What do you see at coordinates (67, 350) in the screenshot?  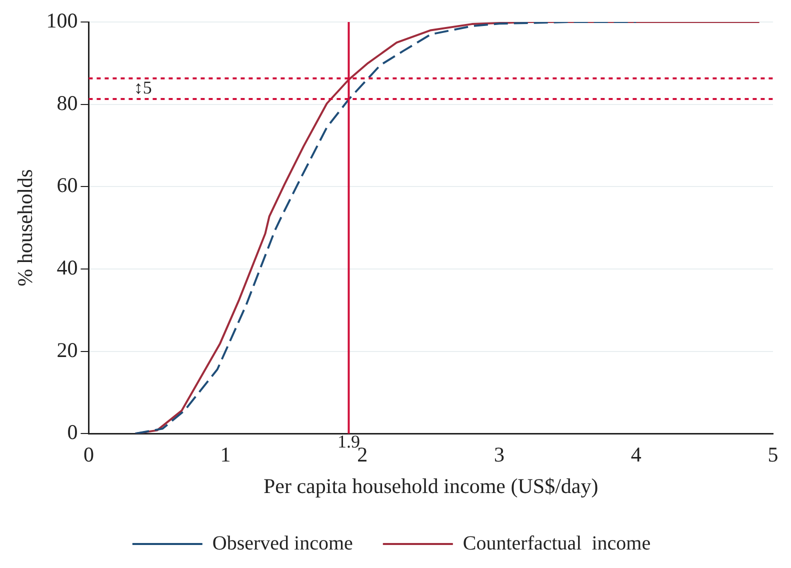 I see `y-tick-label: 20` at bounding box center [67, 350].